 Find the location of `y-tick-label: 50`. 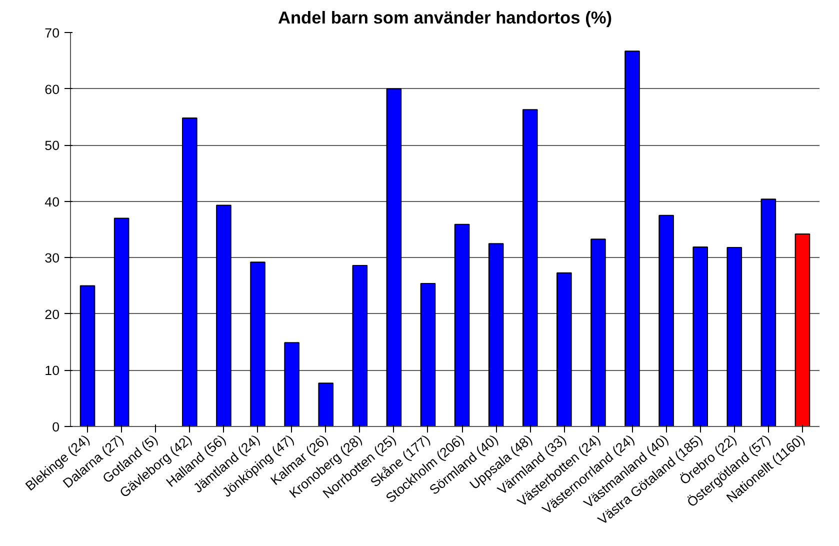

y-tick-label: 50 is located at coordinates (52, 146).